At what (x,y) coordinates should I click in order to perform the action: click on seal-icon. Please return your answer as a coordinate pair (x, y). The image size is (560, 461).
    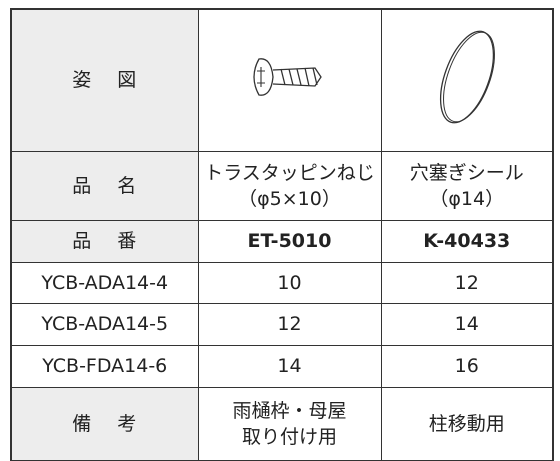
    Looking at the image, I should click on (467, 77).